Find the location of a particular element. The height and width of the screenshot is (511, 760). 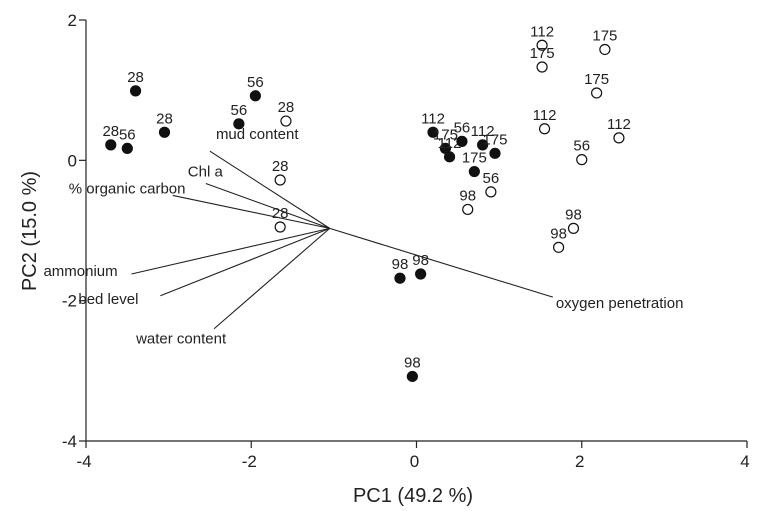

vector-label: Chl a is located at coordinates (206, 171).